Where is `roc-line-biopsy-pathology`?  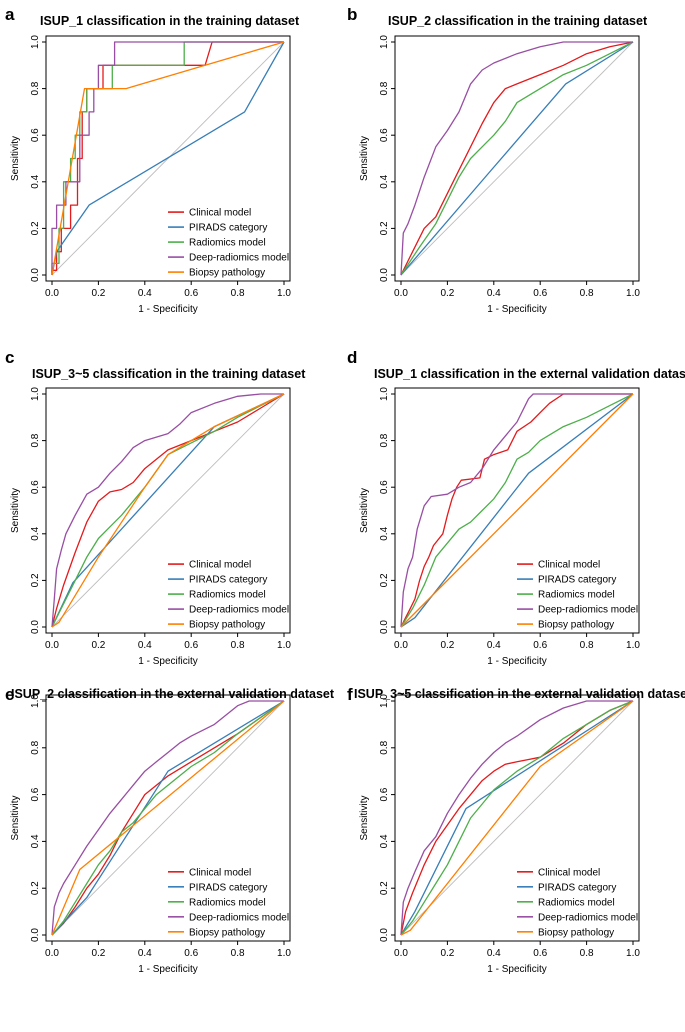
roc-line-biopsy-pathology is located at coordinates (517, 510).